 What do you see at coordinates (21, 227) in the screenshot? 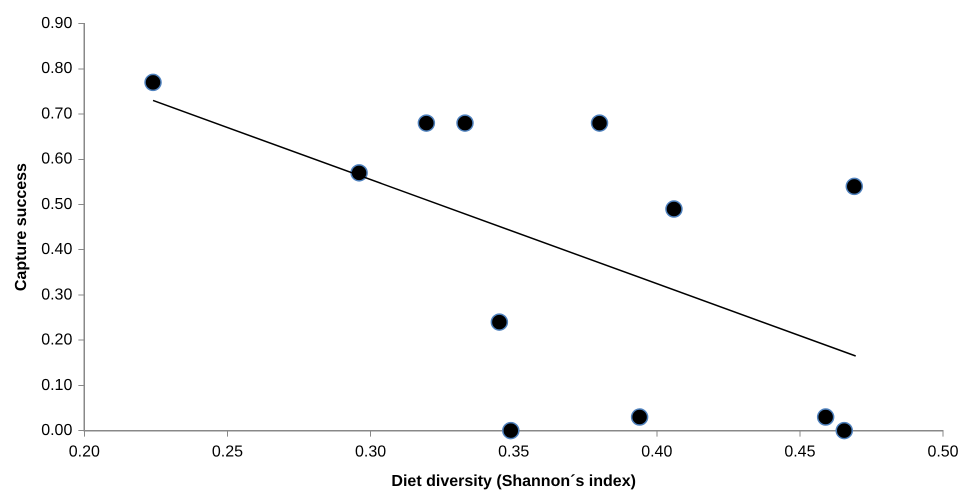
I see `y-axis-title: Capture success` at bounding box center [21, 227].